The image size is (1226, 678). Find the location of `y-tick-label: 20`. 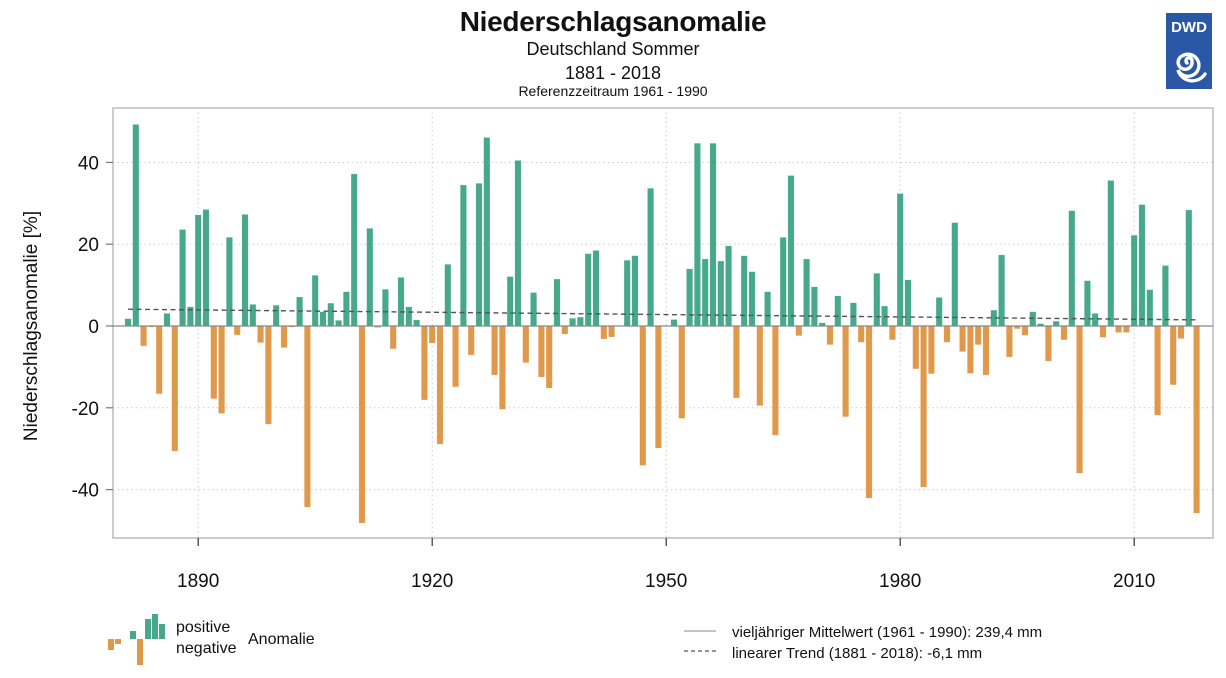

y-tick-label: 20 is located at coordinates (88, 245).